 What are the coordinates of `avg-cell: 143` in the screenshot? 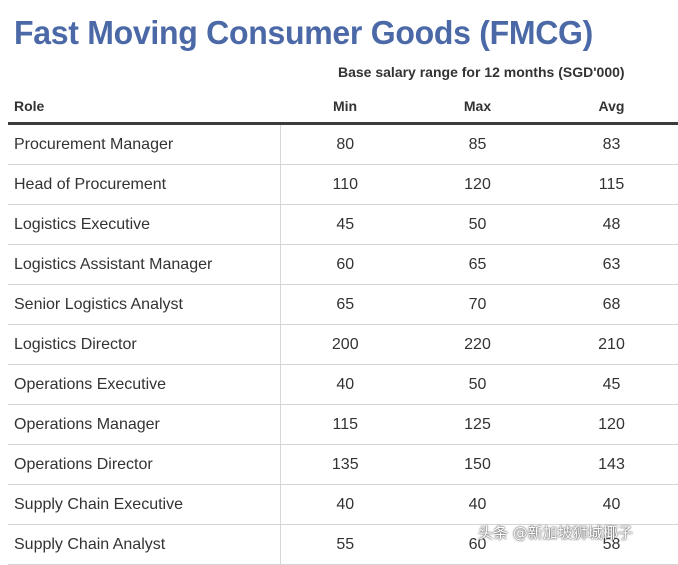 It's located at (611, 464).